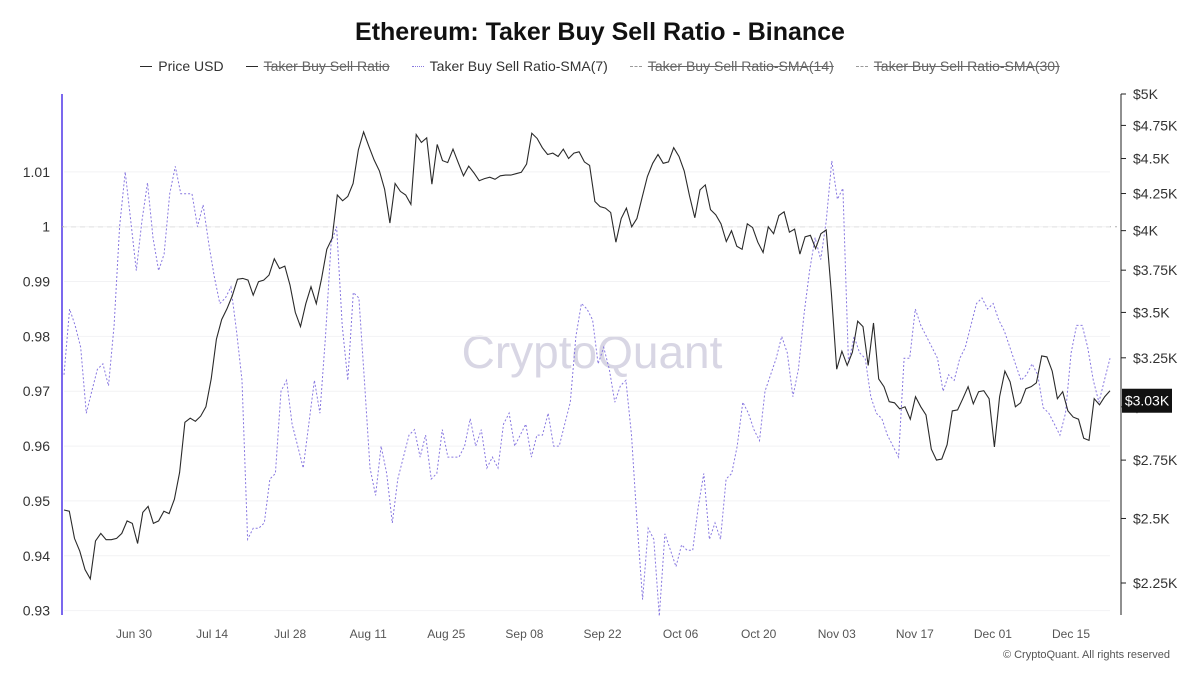  What do you see at coordinates (1151, 312) in the screenshot?
I see `right-tick-label: $3.5K` at bounding box center [1151, 312].